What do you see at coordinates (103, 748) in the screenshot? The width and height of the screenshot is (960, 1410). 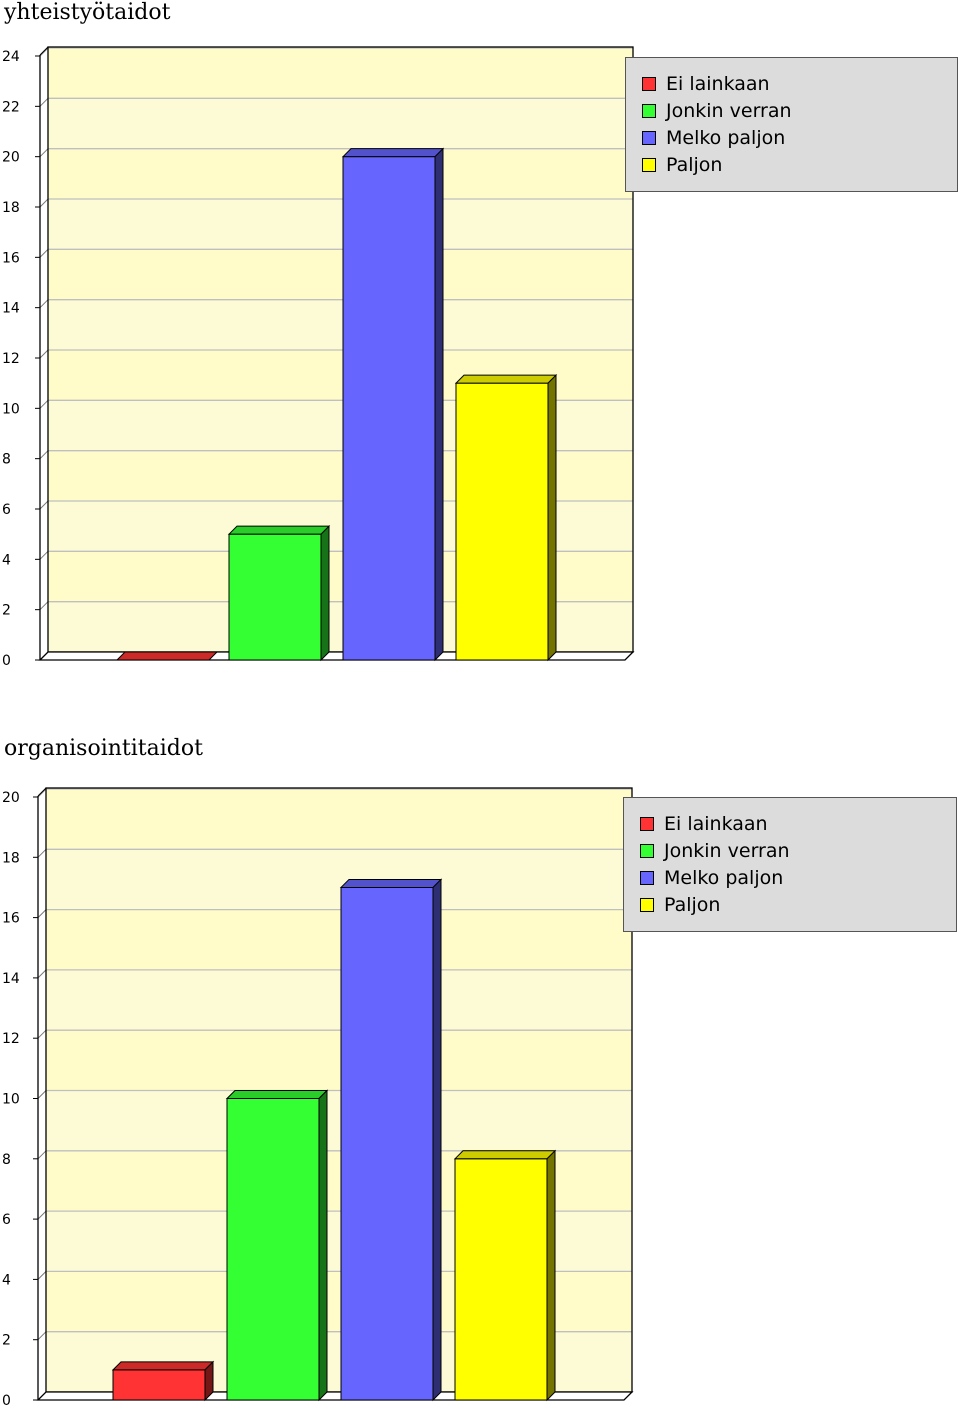 I see `chart-title: organisointitaidot` at bounding box center [103, 748].